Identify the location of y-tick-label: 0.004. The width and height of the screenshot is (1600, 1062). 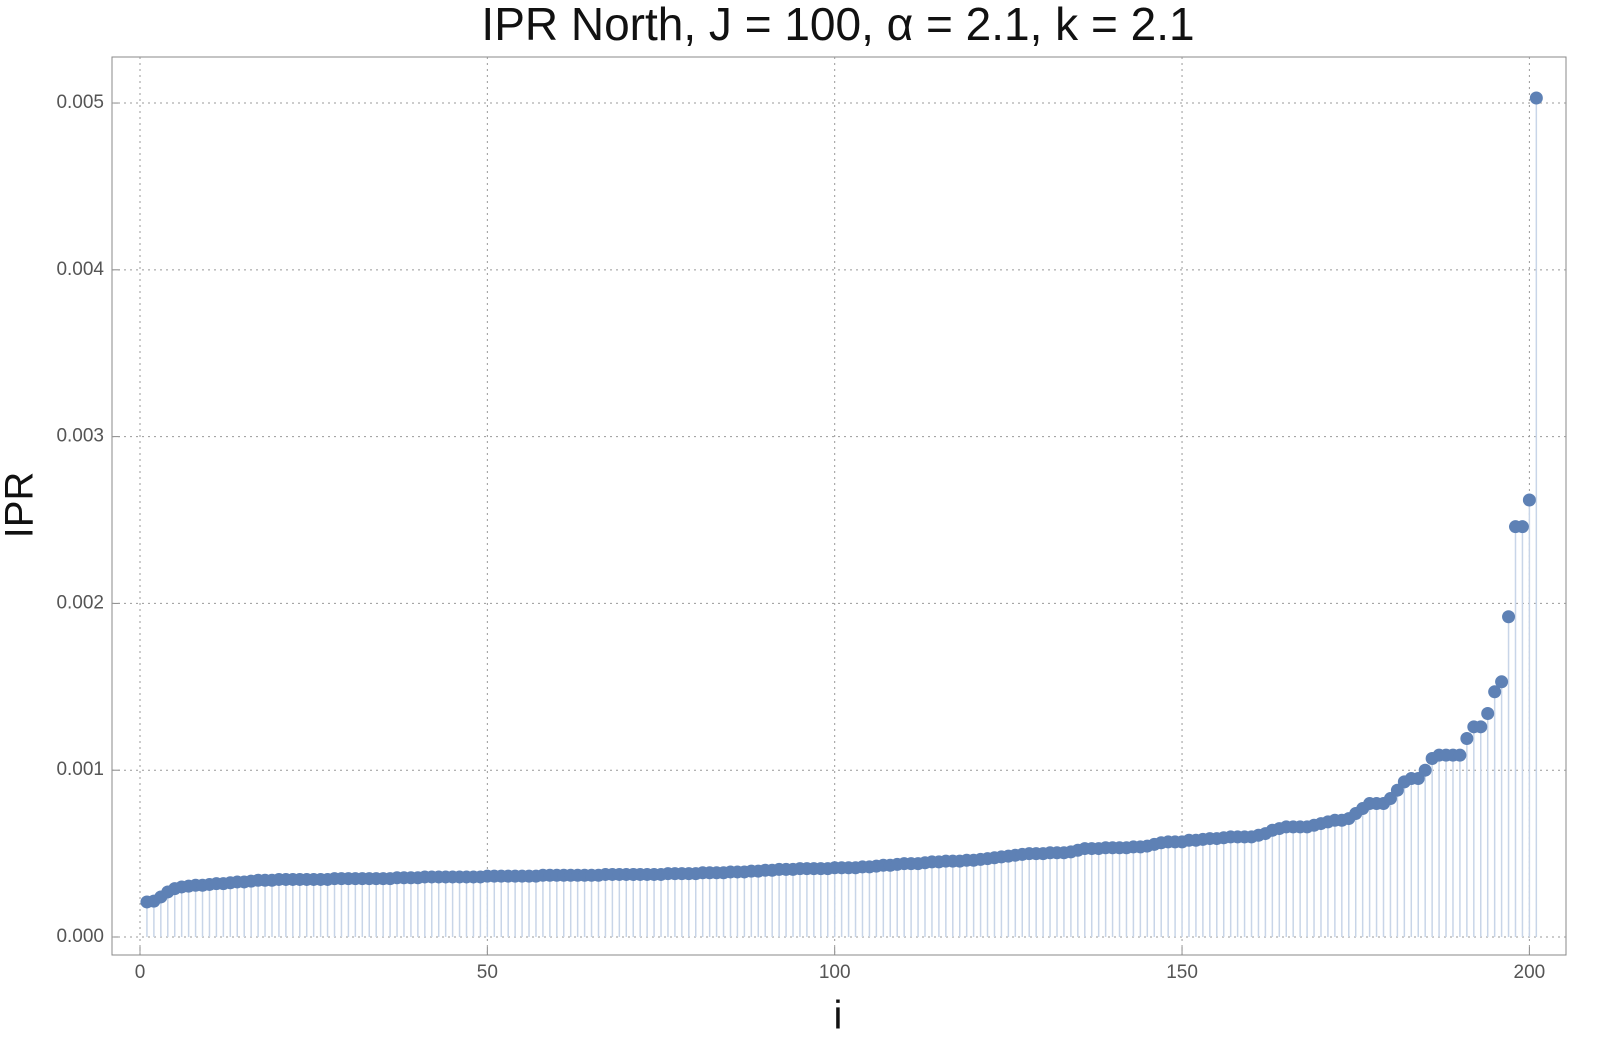
(80, 269).